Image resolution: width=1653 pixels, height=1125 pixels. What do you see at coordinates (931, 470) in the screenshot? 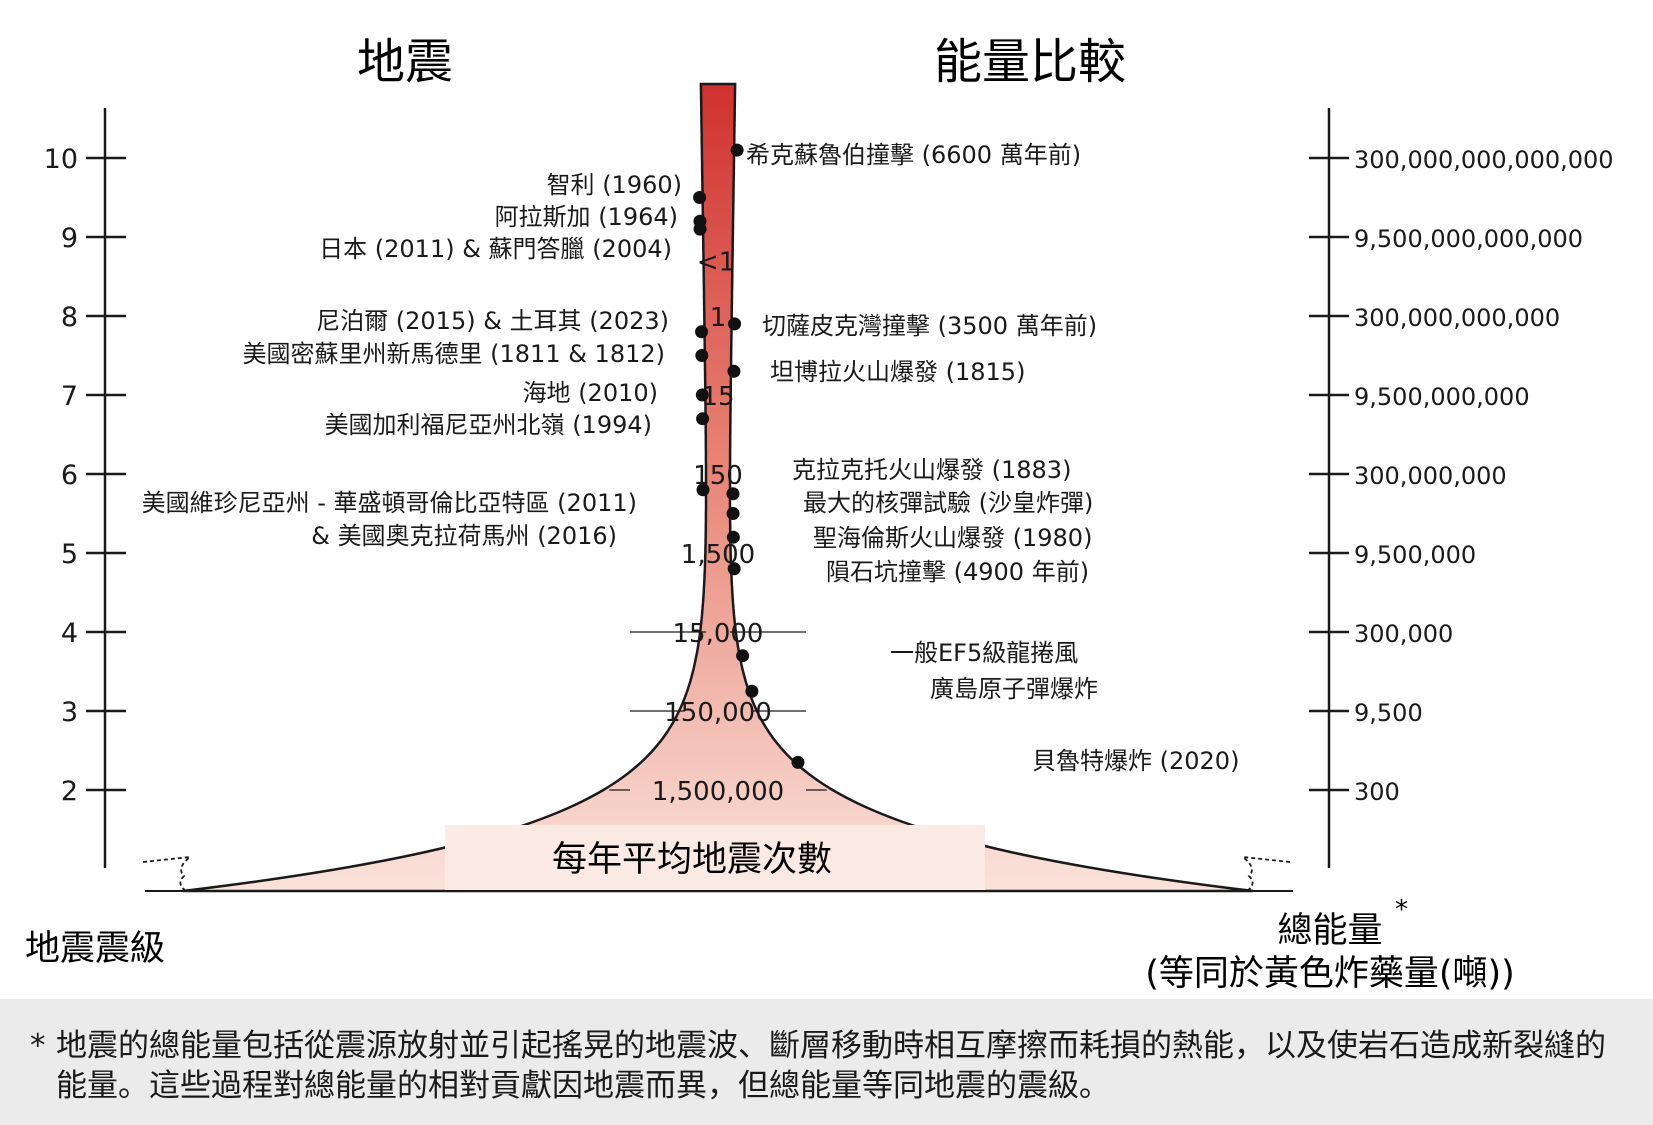
I see `comparison-label: 克拉克托火山爆發 (1883)` at bounding box center [931, 470].